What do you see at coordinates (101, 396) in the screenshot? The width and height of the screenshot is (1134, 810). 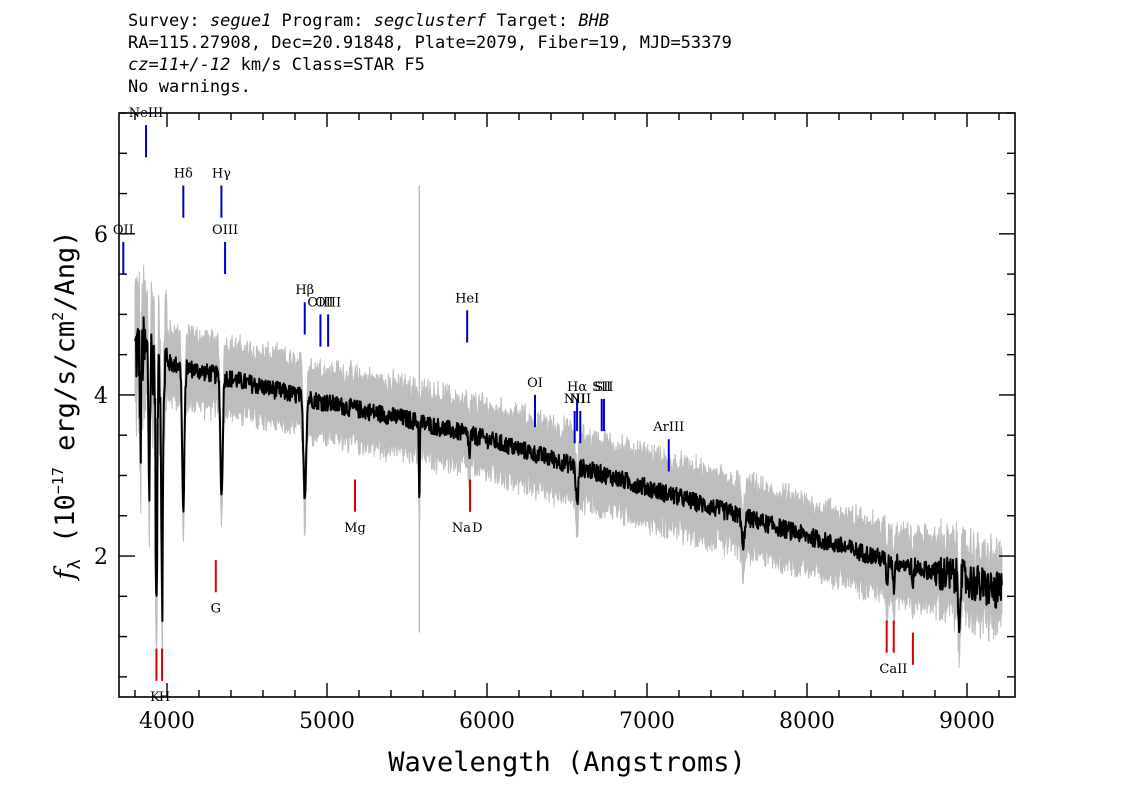 I see `y-tick-label: 4` at bounding box center [101, 396].